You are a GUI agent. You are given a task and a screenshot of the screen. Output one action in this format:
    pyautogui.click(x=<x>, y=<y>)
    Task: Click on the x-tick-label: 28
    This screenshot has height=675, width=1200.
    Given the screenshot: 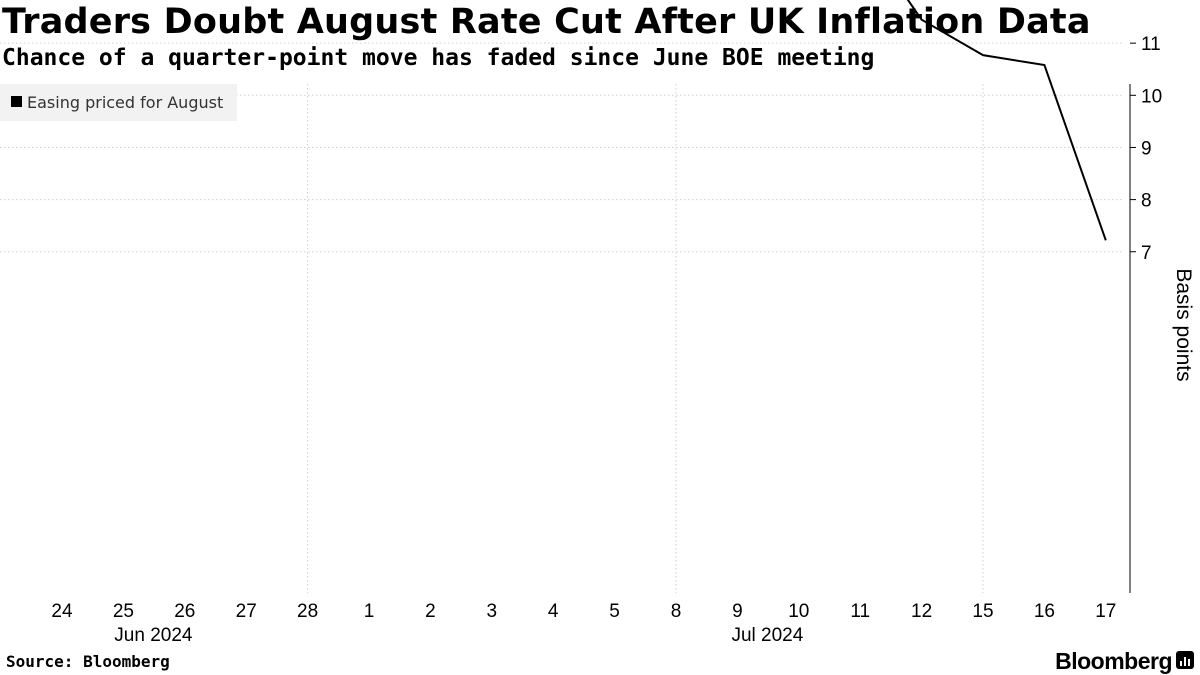 What is the action you would take?
    pyautogui.click(x=307, y=611)
    